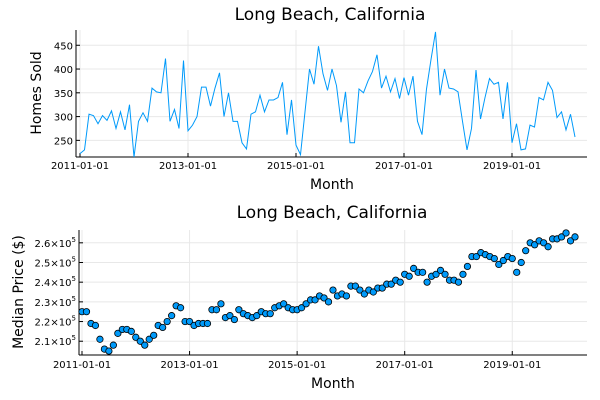 Image resolution: width=600 pixels, height=400 pixels. I want to click on y-tick-label: 2.5×10⁵, so click(55, 262).